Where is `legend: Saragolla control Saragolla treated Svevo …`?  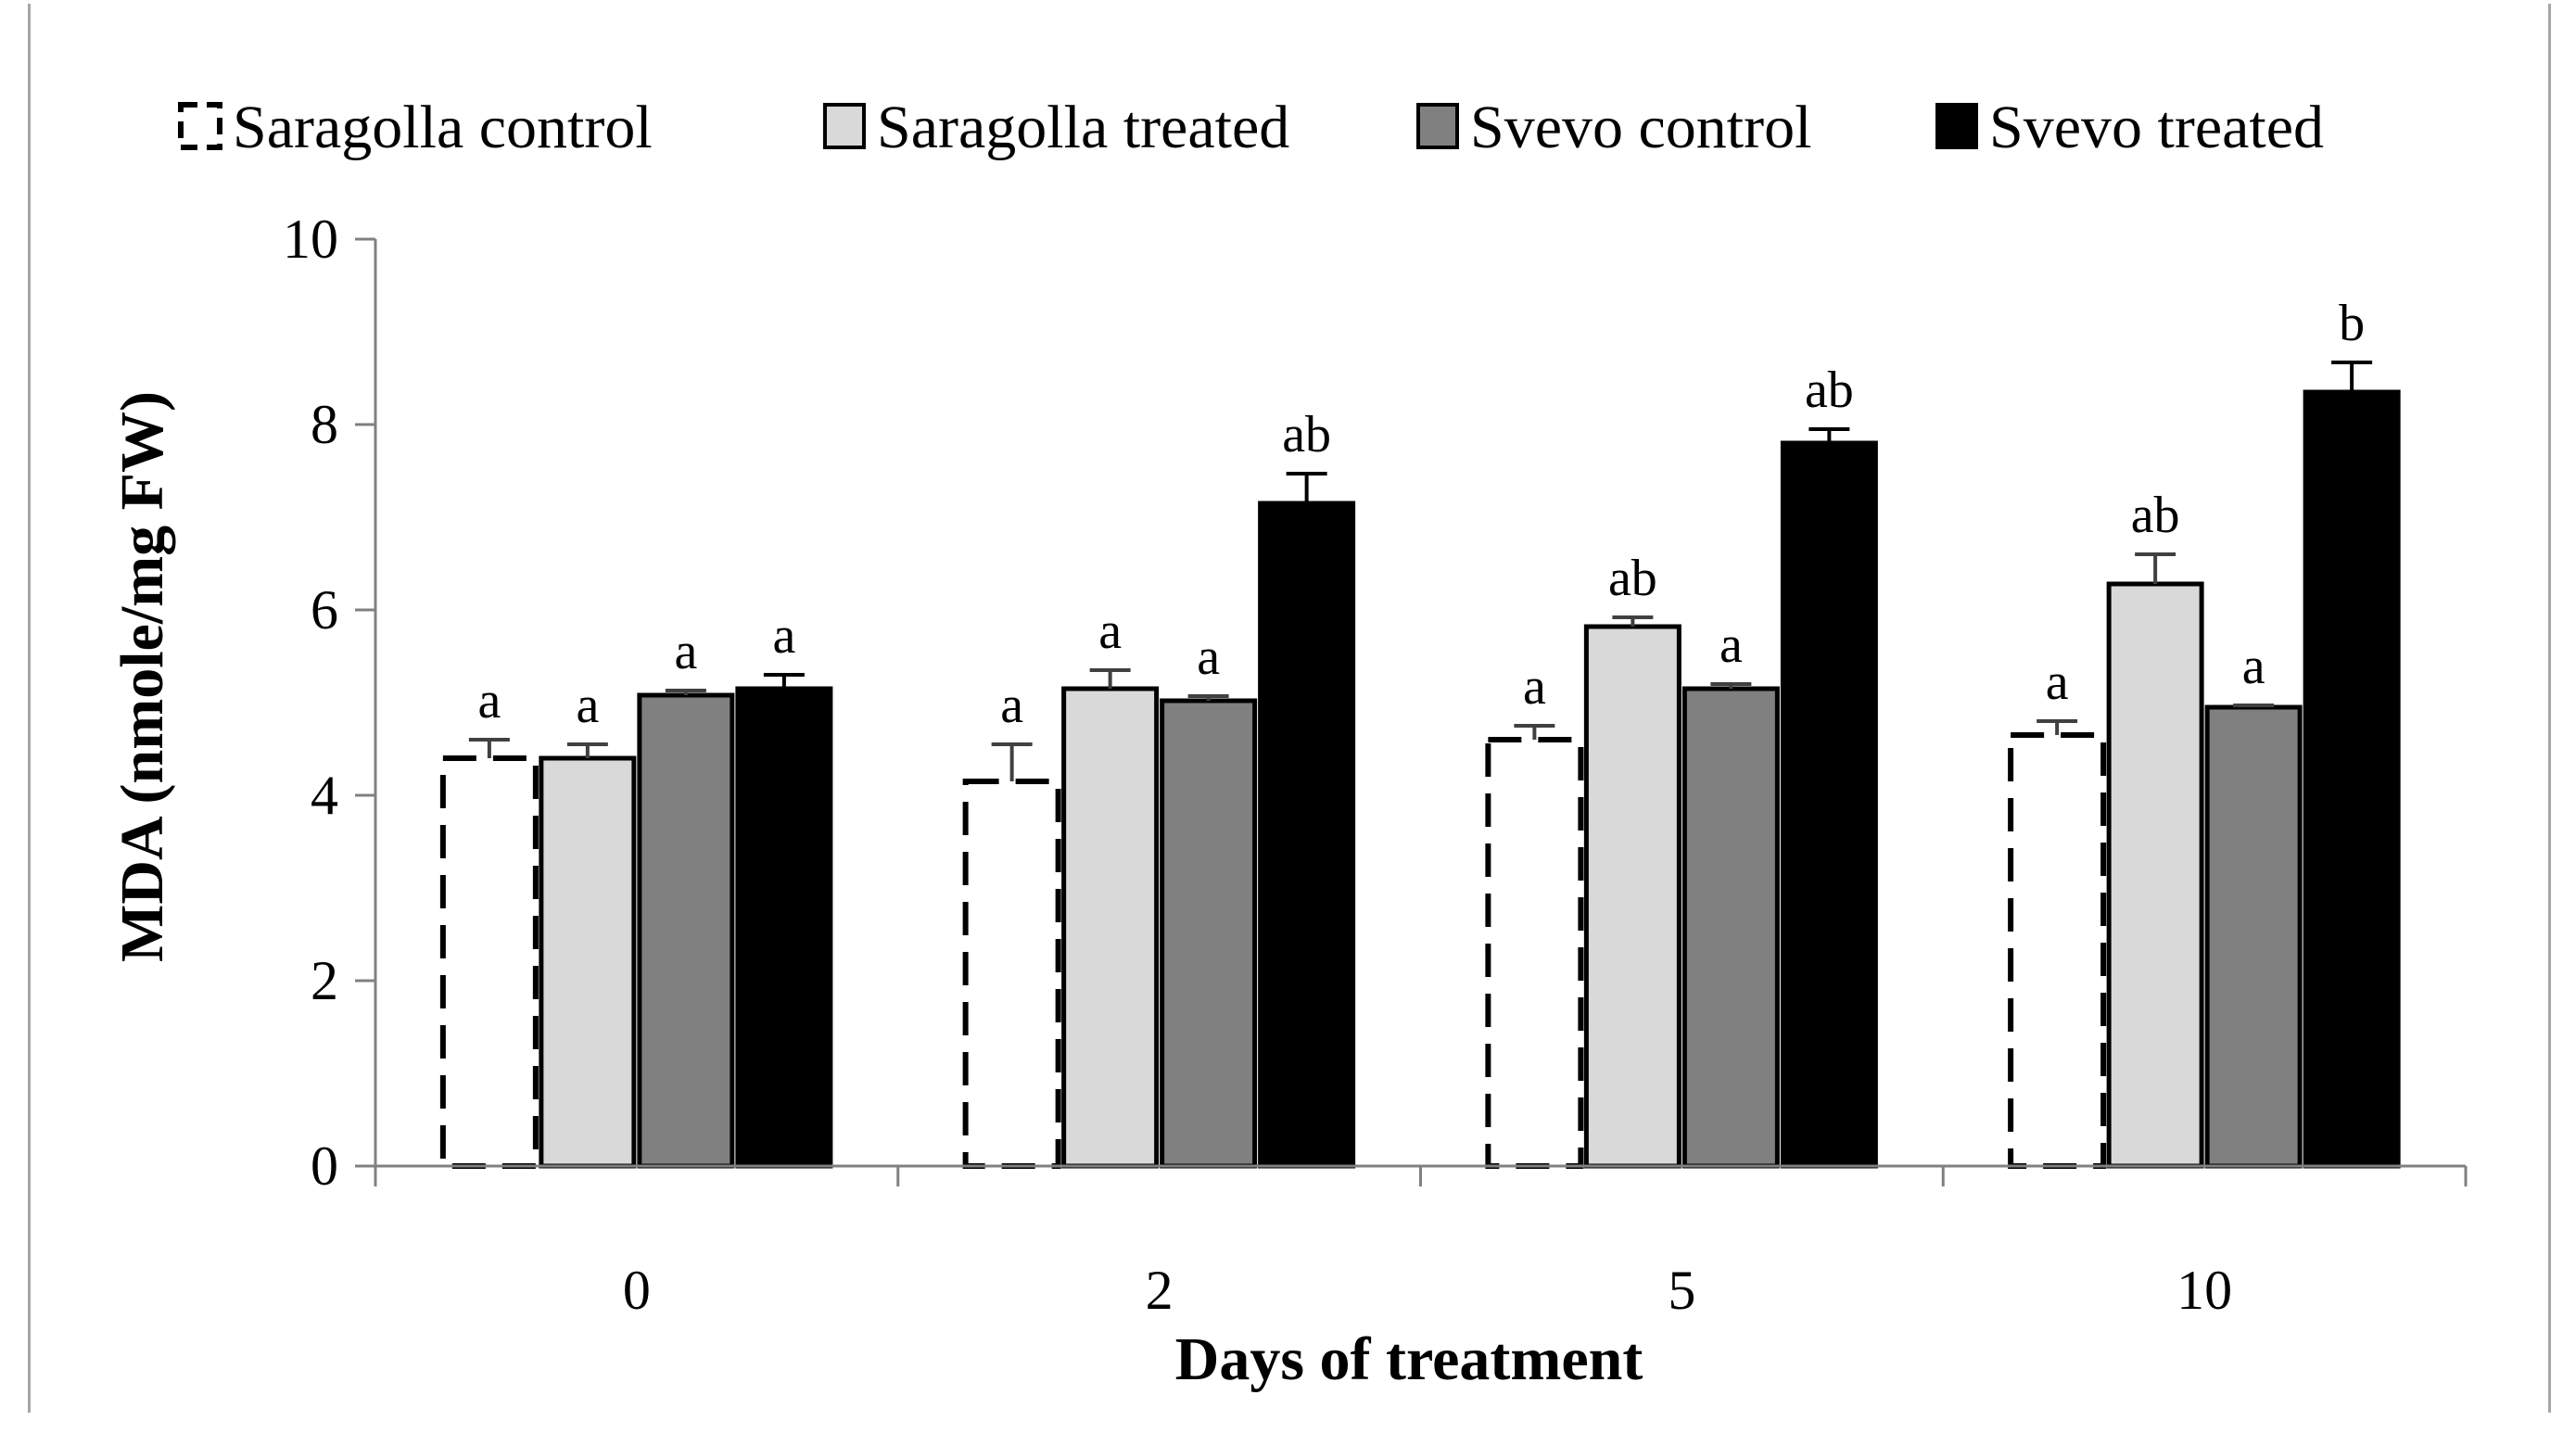 legend: Saragolla control Saragolla treated Svevo … is located at coordinates (1251, 128).